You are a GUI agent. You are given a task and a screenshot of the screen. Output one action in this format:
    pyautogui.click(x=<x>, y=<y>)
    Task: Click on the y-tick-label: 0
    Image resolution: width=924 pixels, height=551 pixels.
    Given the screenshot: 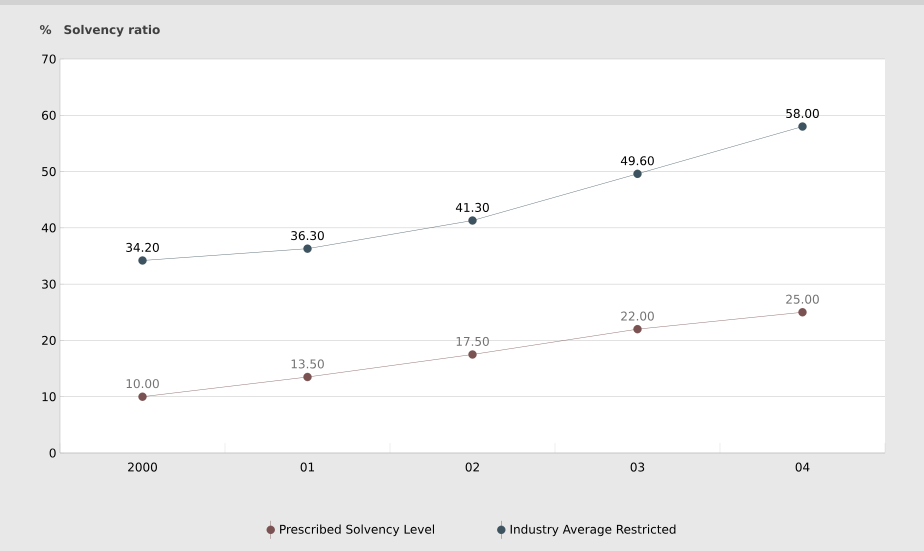 What is the action you would take?
    pyautogui.click(x=53, y=453)
    